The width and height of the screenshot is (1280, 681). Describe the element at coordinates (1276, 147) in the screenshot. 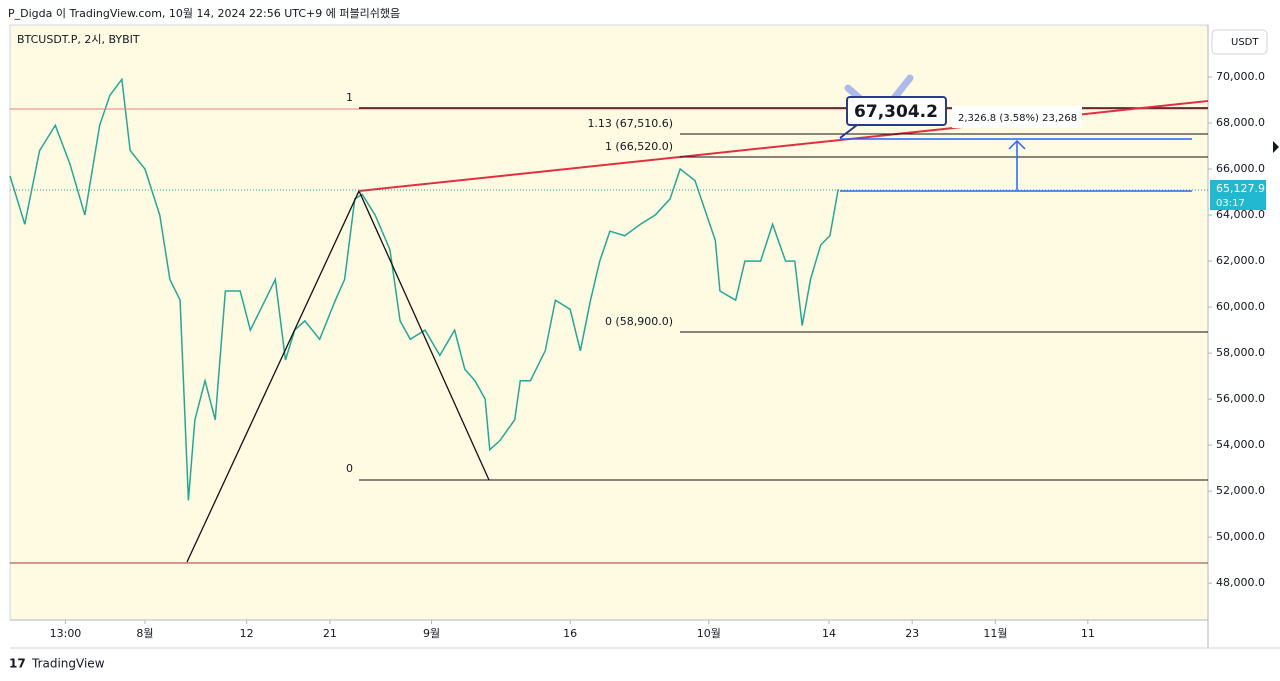

I see `marker` at that location.